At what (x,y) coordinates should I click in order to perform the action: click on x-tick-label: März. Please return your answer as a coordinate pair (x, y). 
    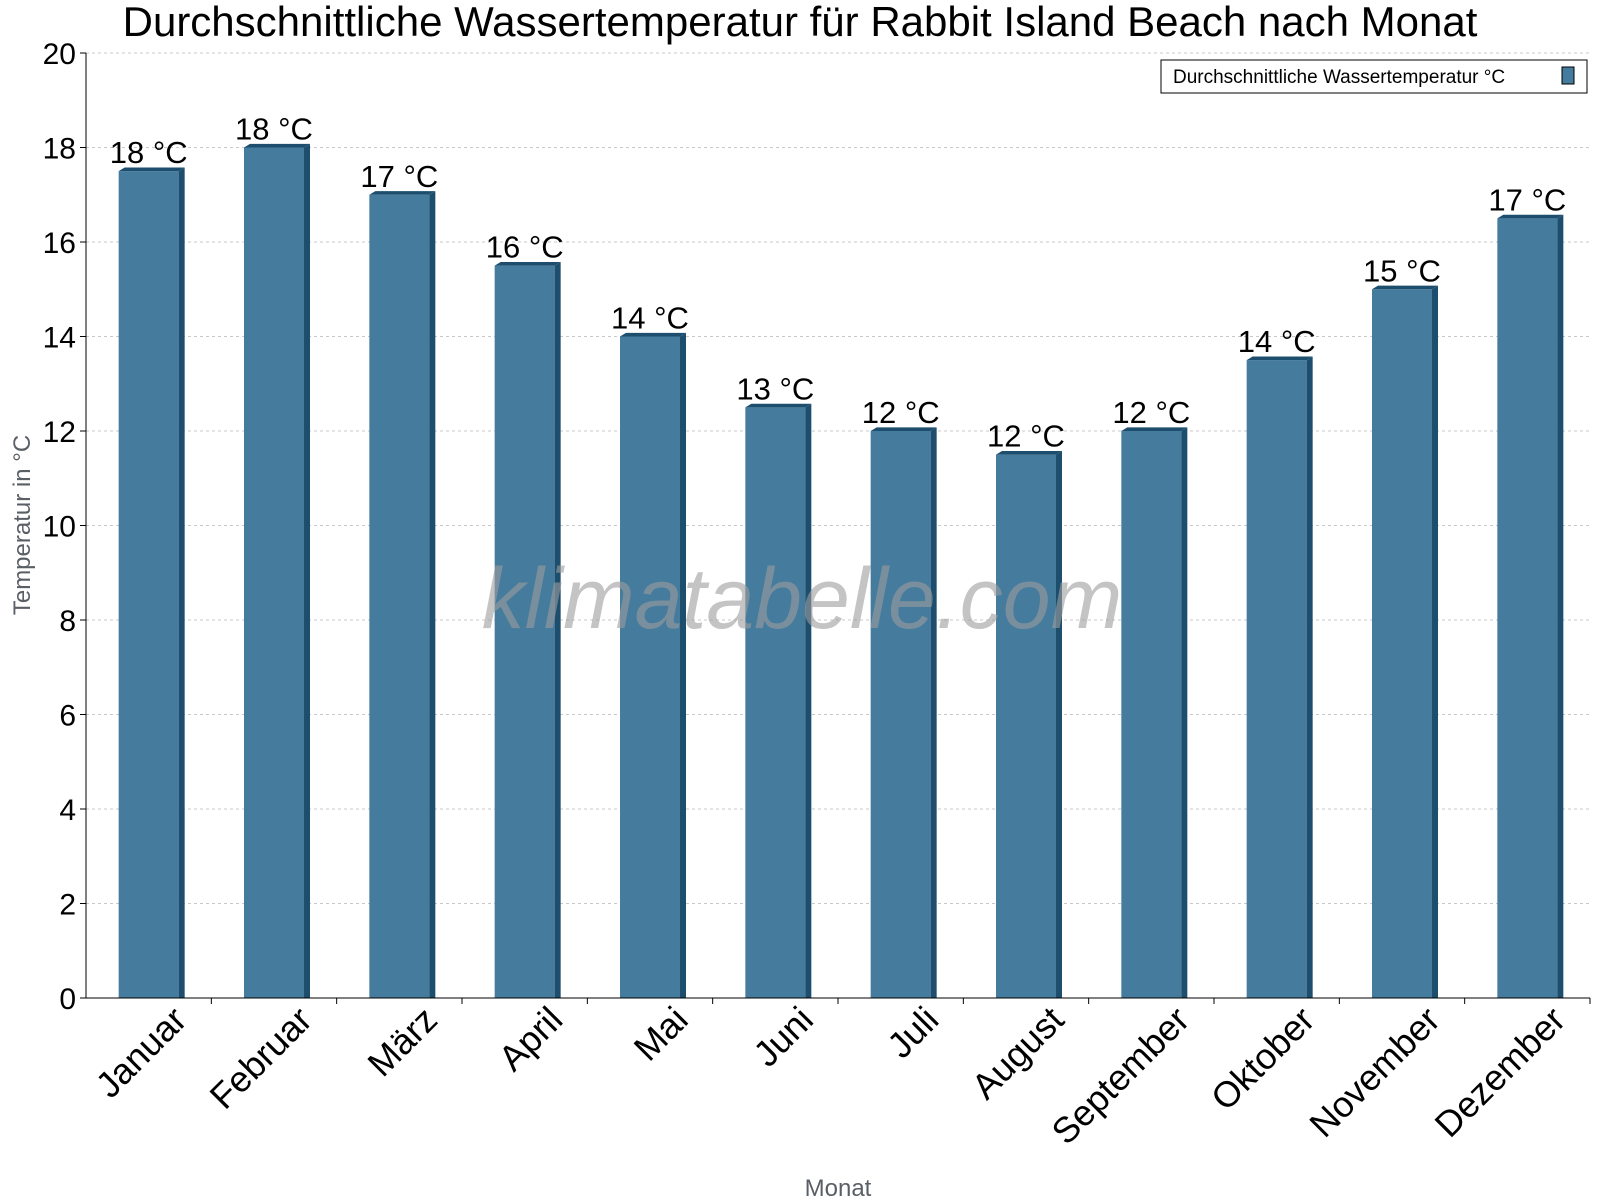
    Looking at the image, I should click on (402, 1042).